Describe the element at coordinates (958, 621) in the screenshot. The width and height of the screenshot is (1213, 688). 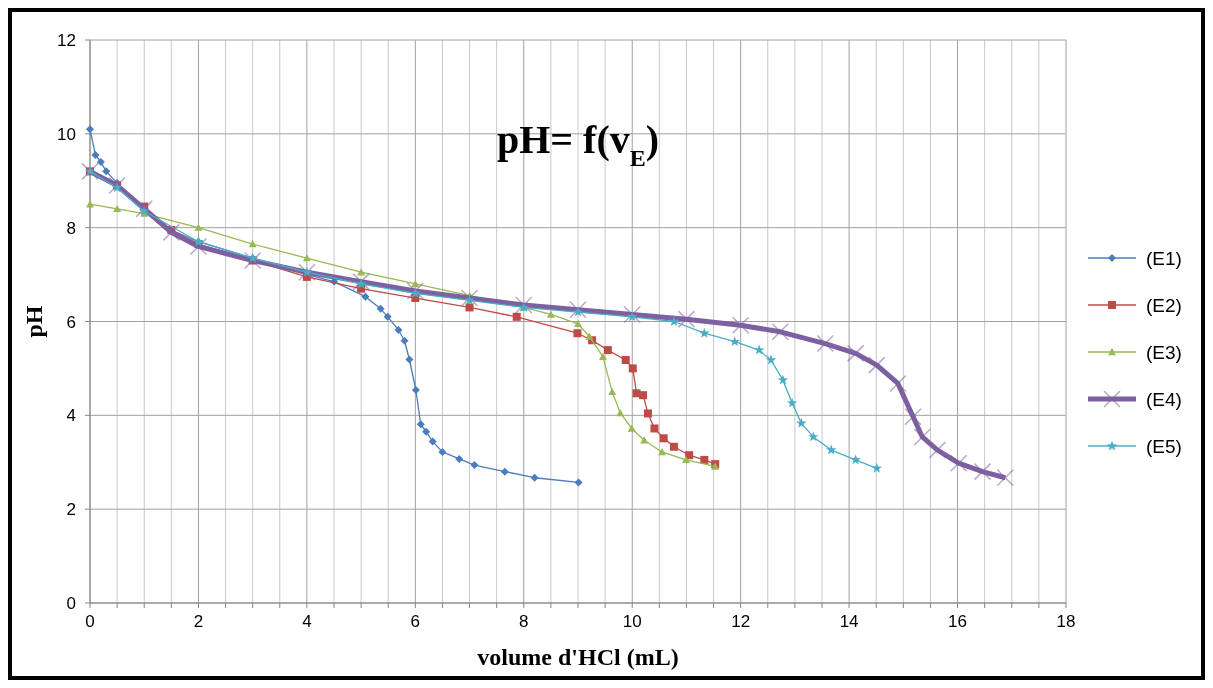
I see `x-tick-label: 16` at that location.